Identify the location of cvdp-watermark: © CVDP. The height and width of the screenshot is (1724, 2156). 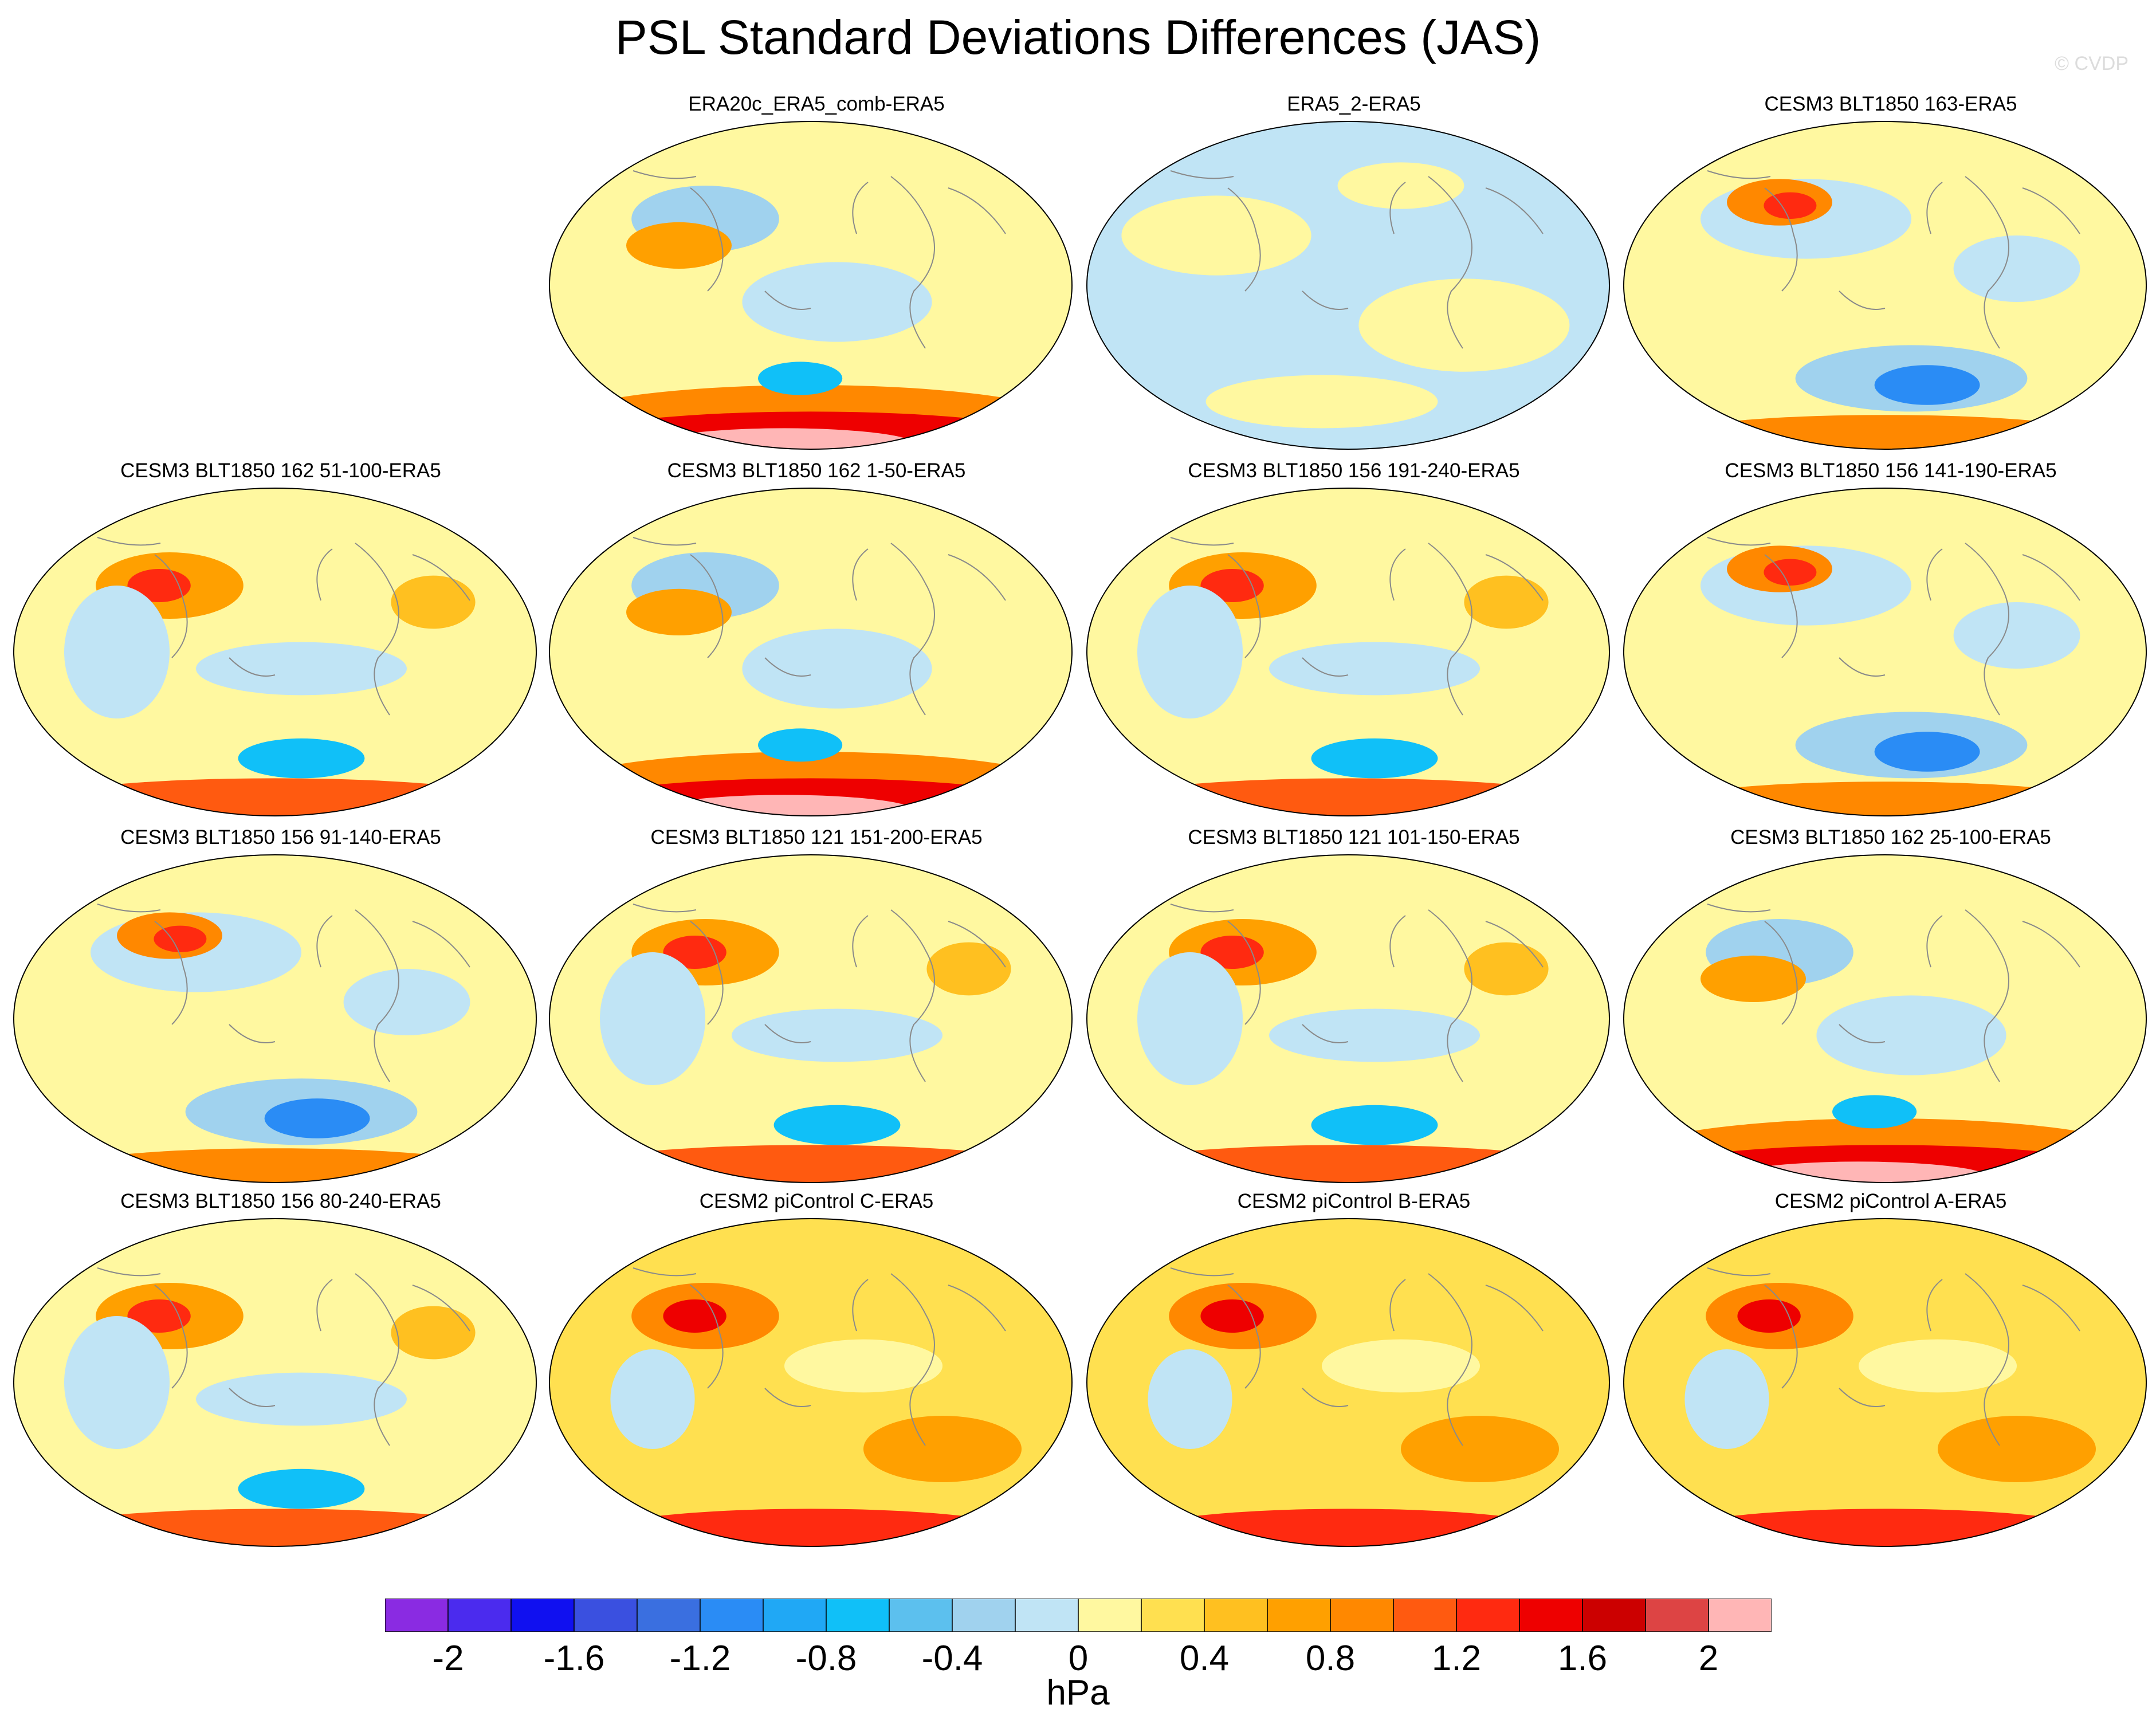
(2091, 64).